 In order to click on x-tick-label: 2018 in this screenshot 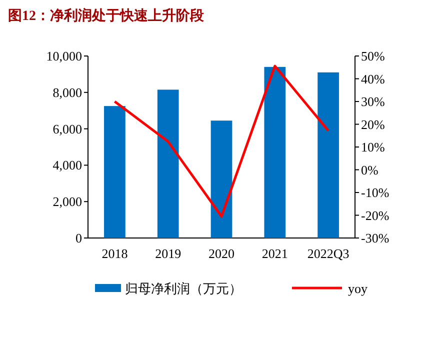, I will do `click(115, 253)`.